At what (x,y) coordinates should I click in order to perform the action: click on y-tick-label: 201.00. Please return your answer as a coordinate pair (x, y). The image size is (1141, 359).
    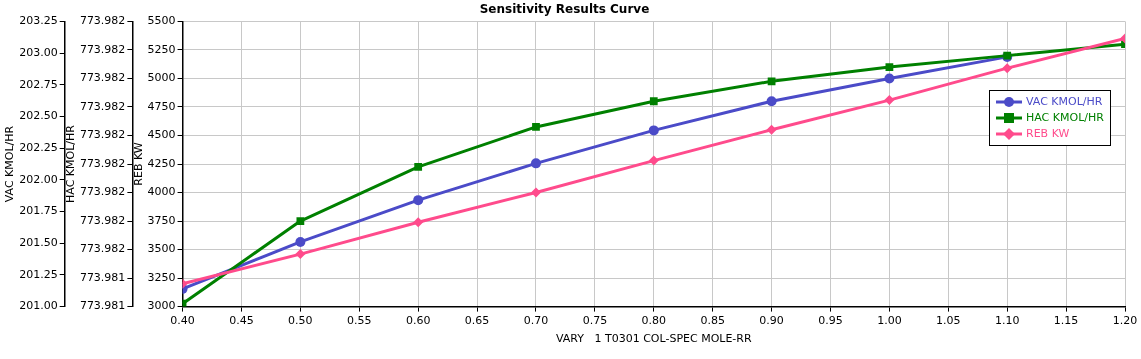
    Looking at the image, I should click on (38, 306).